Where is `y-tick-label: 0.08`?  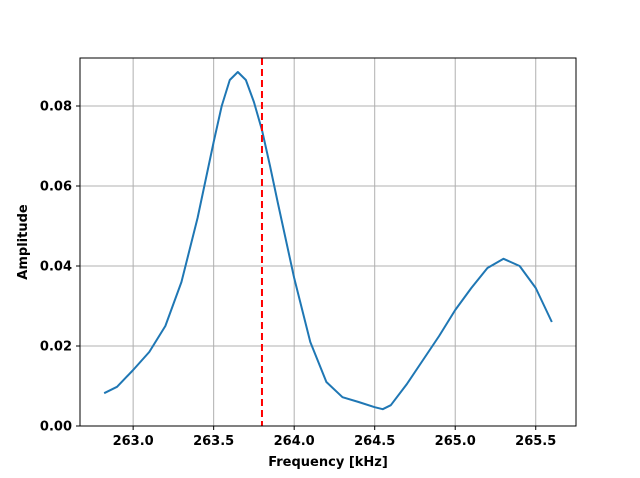
y-tick-label: 0.08 is located at coordinates (56, 107).